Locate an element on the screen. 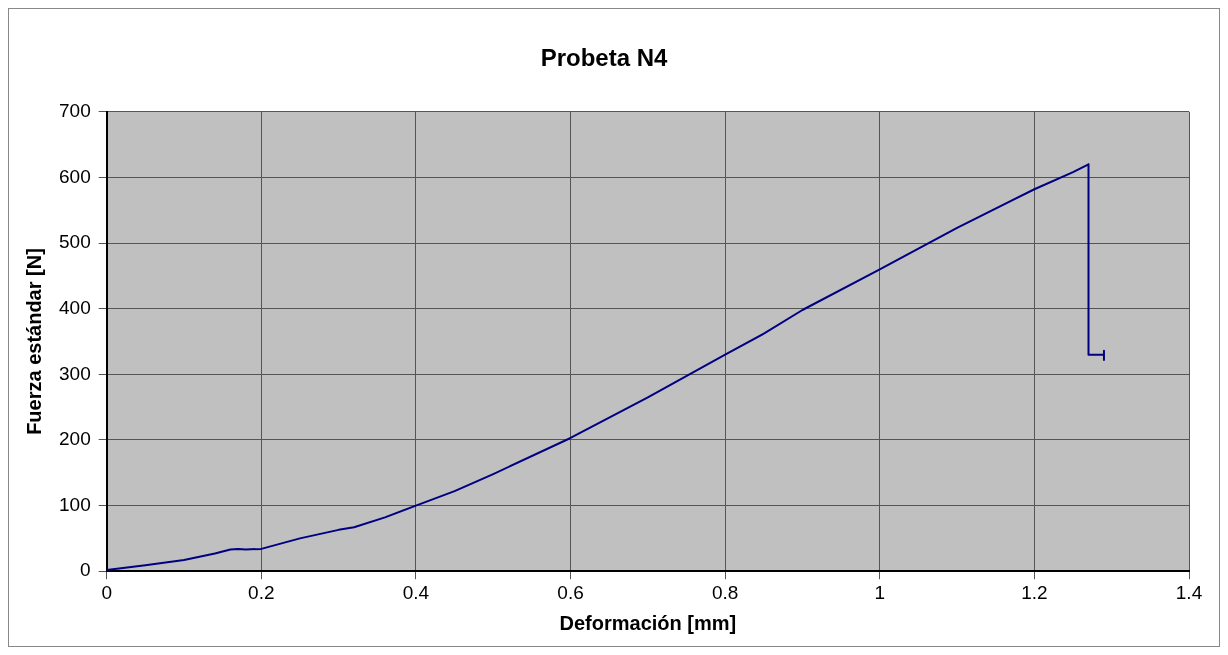  y-tick-label: 300 is located at coordinates (75, 373).